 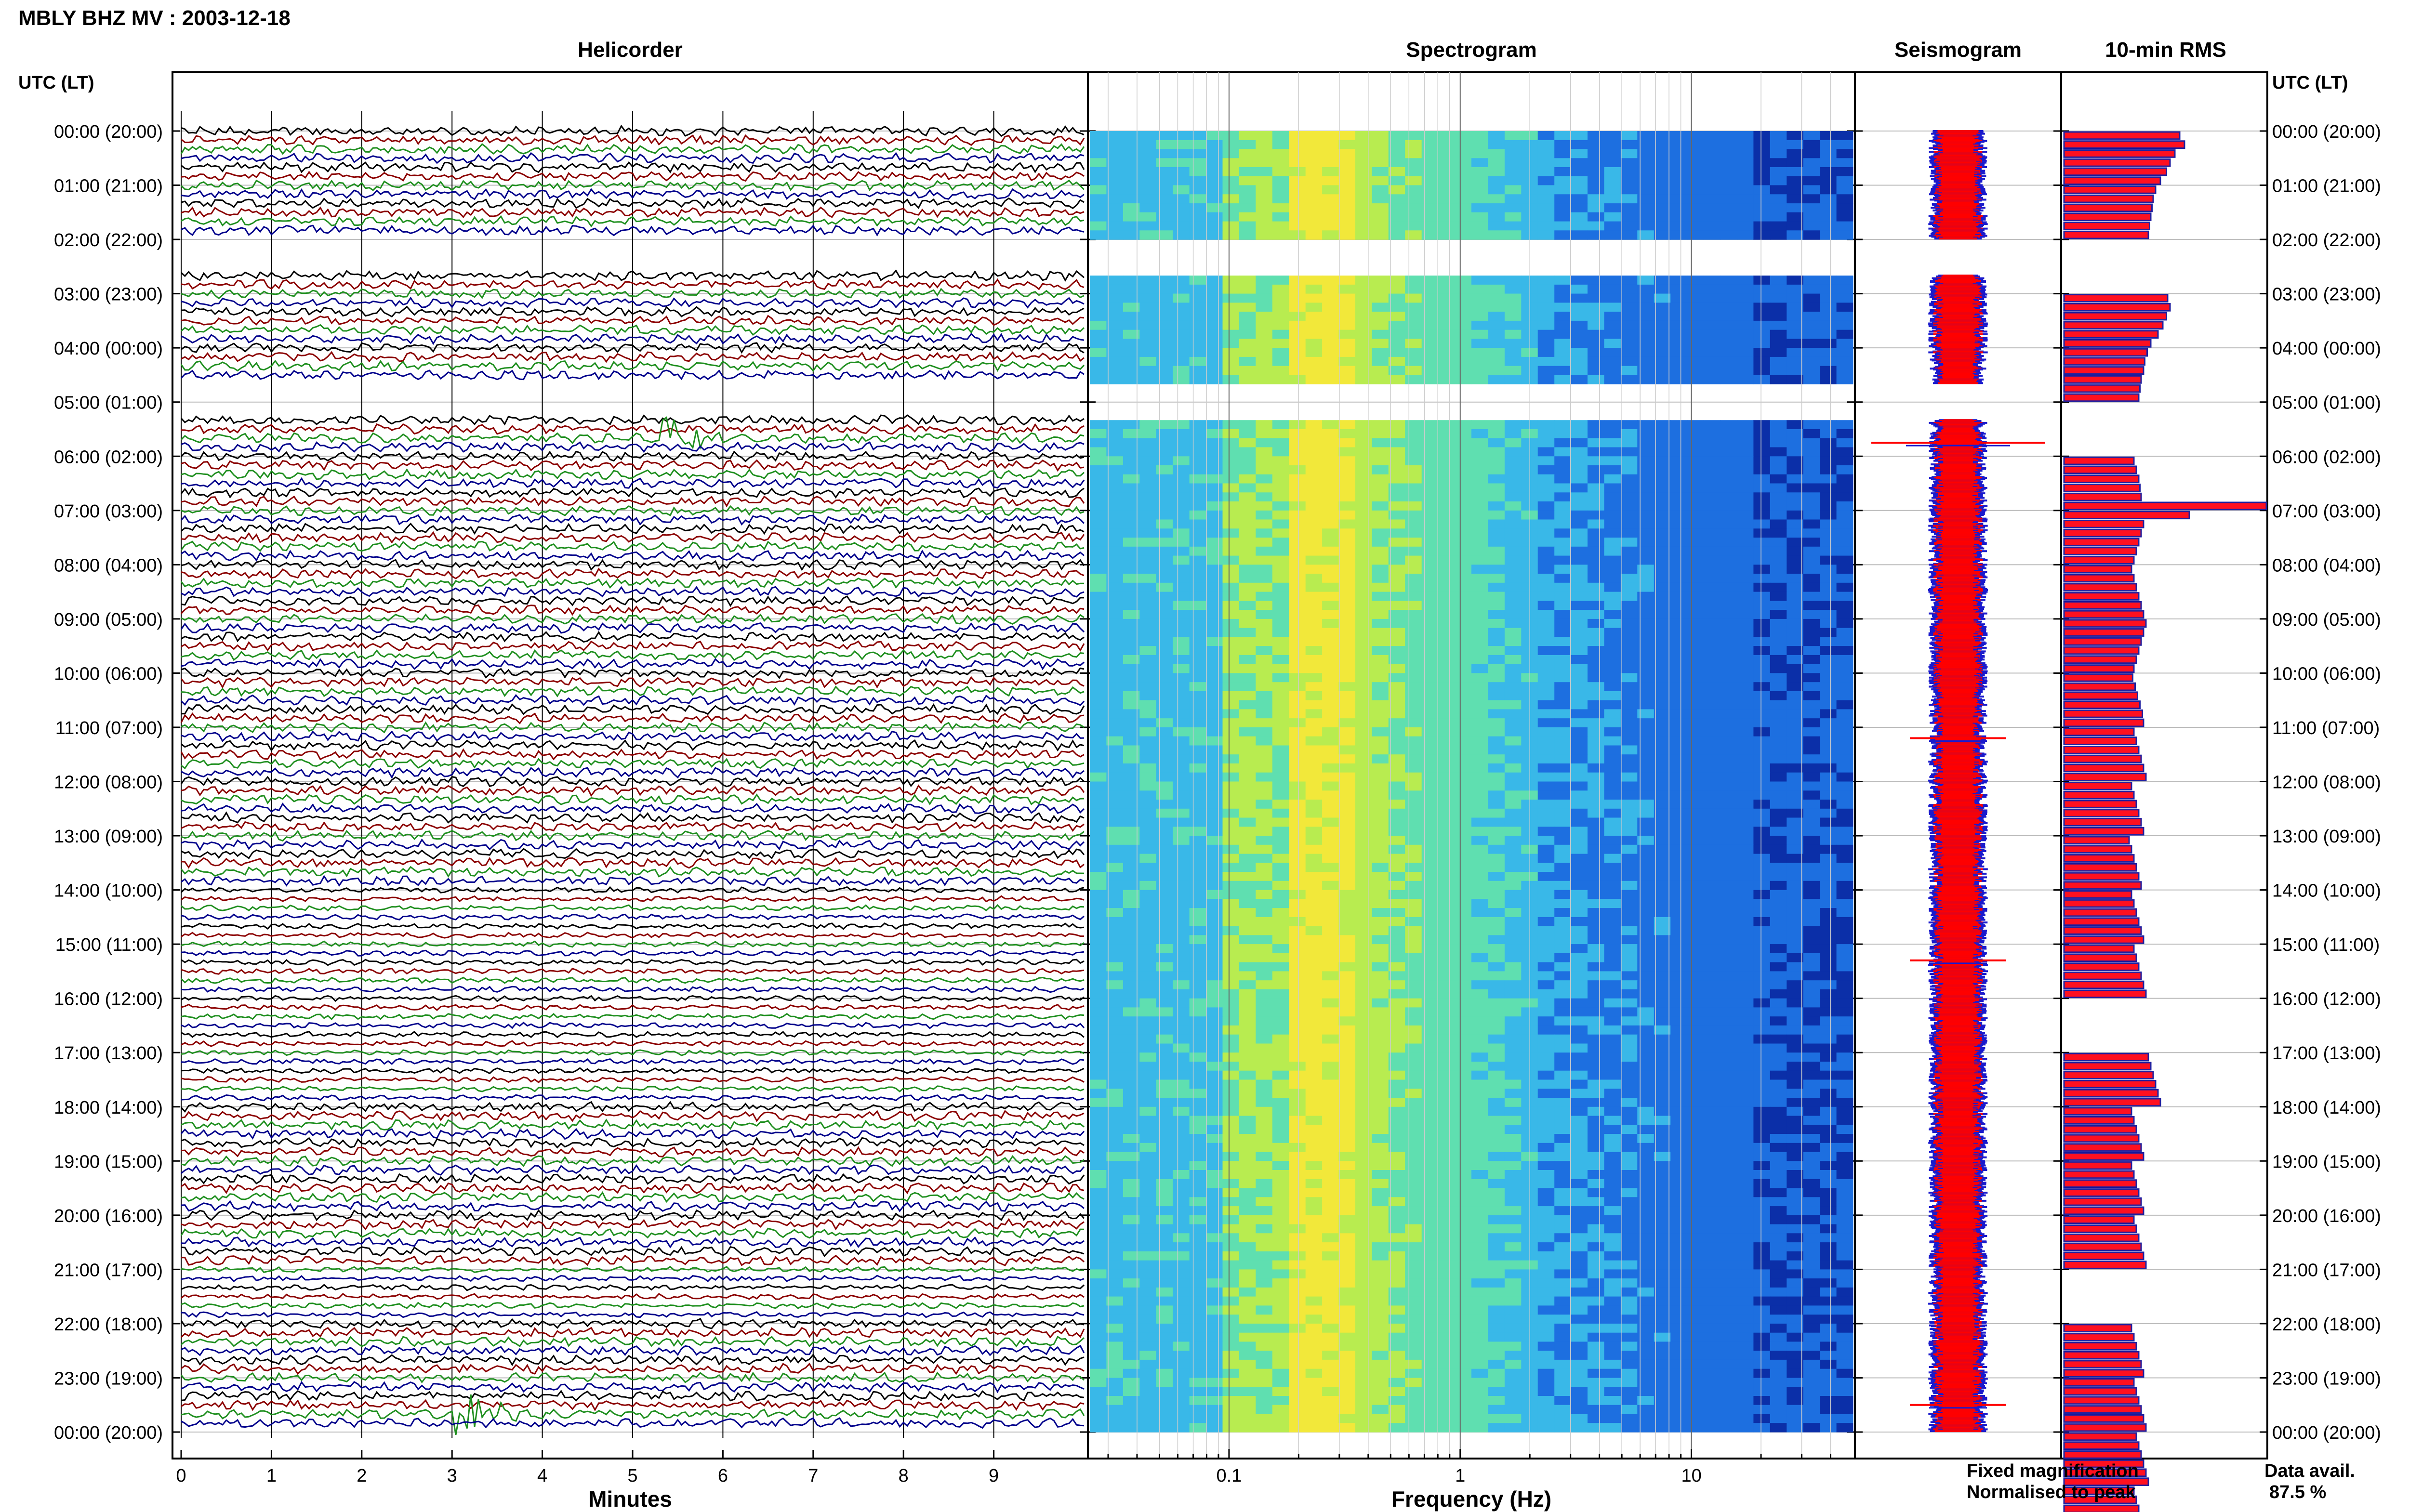 What do you see at coordinates (2326, 1378) in the screenshot?
I see `hour-label: 23:00 (19:00)` at bounding box center [2326, 1378].